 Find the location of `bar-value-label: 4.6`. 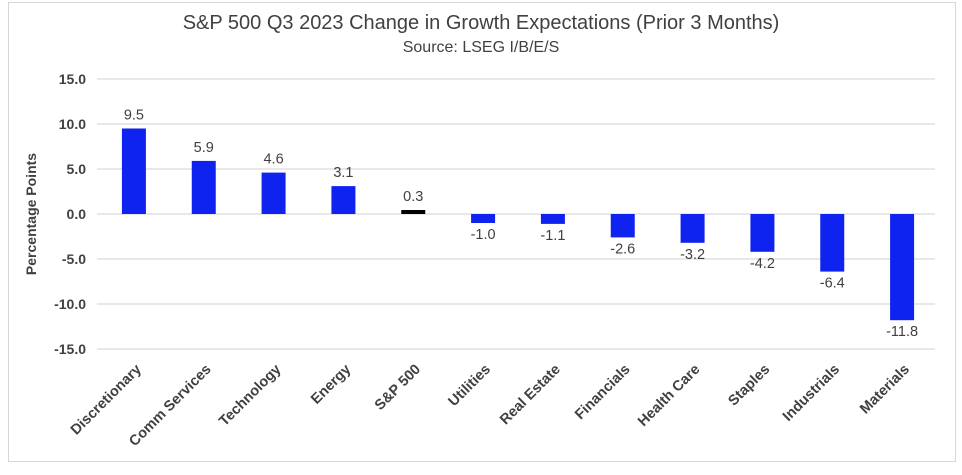

bar-value-label: 4.6 is located at coordinates (273, 160).